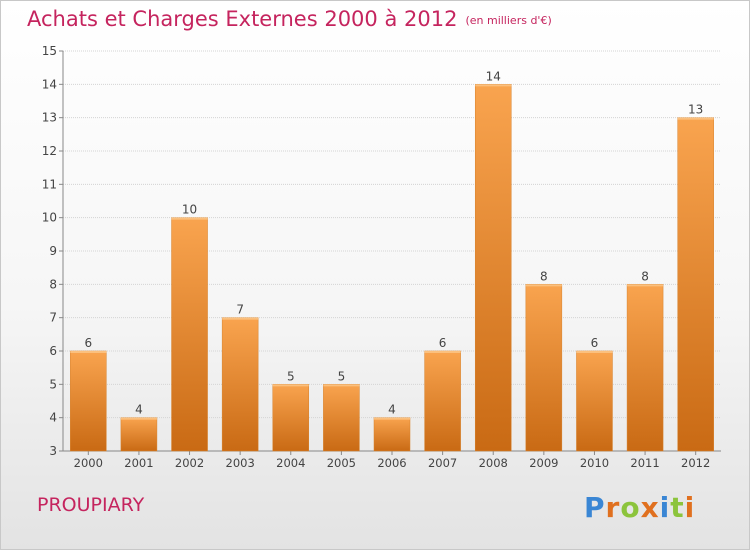  I want to click on y-tick-label: 9, so click(53, 251).